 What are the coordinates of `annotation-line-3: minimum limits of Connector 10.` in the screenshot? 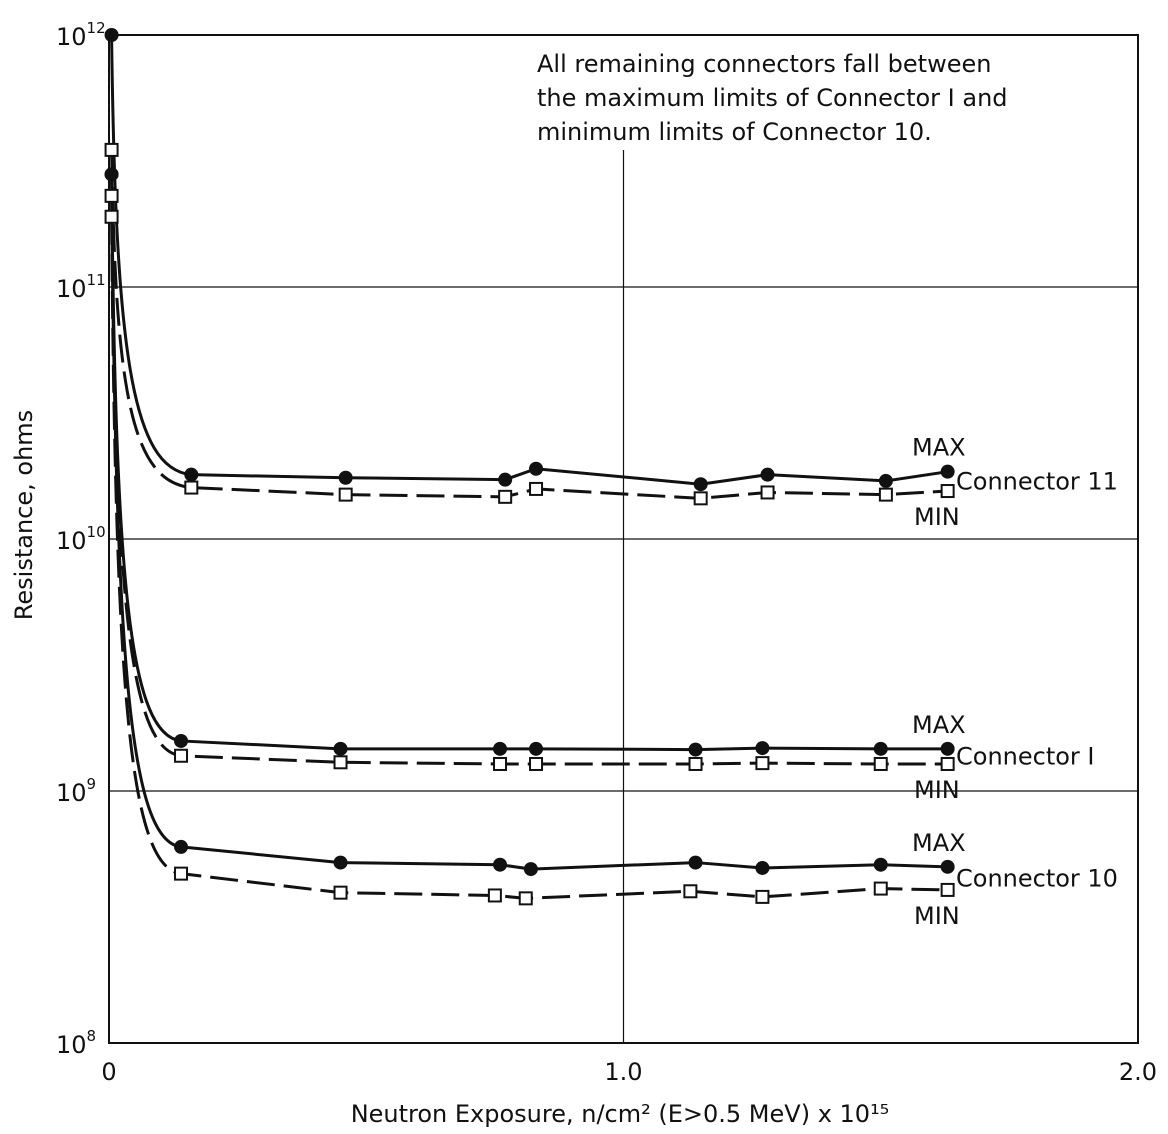 It's located at (734, 132).